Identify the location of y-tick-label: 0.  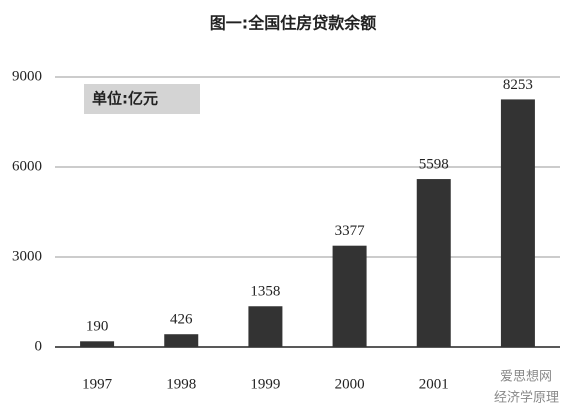
(39, 346).